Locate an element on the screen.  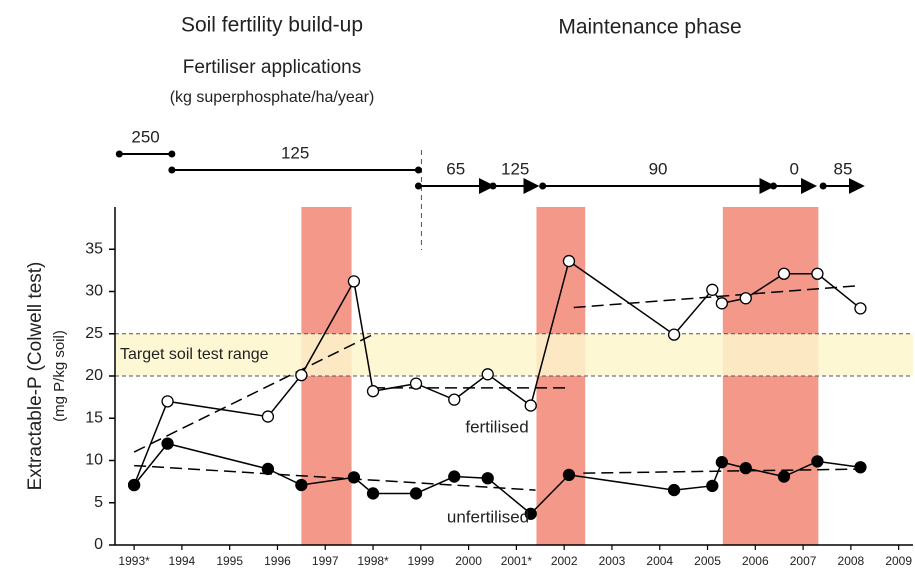
x-tick-label: 1993* is located at coordinates (134, 561).